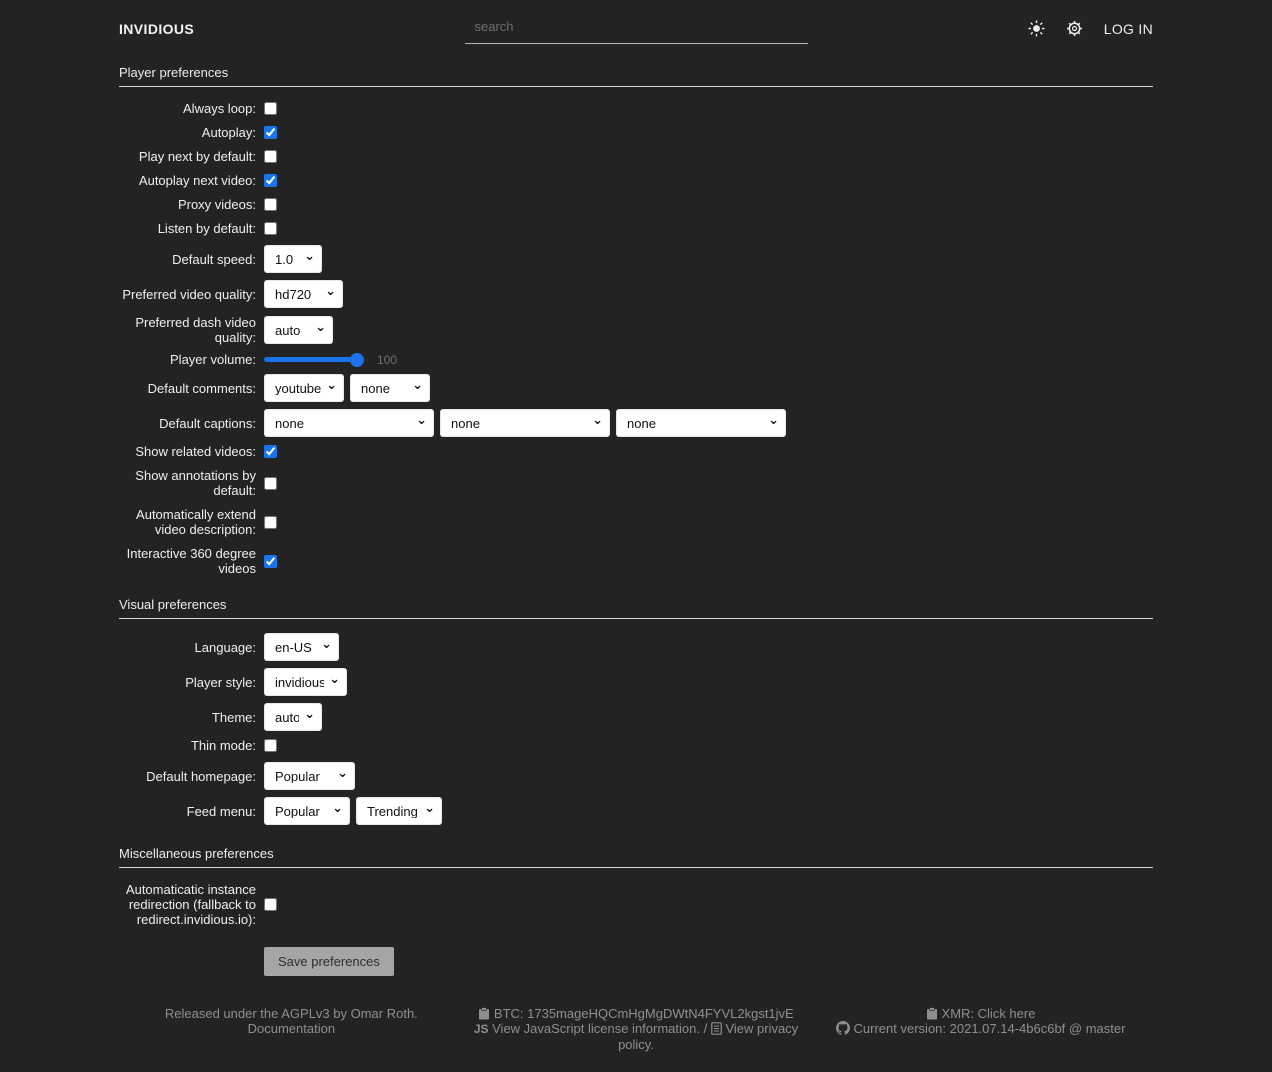  What do you see at coordinates (1037, 1028) in the screenshot?
I see `version-link: 2021.07.14-4b6c6bf @ master` at bounding box center [1037, 1028].